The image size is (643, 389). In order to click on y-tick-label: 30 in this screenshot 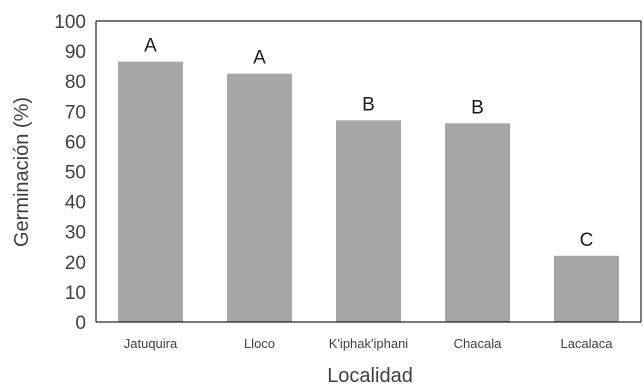, I will do `click(75, 233)`.